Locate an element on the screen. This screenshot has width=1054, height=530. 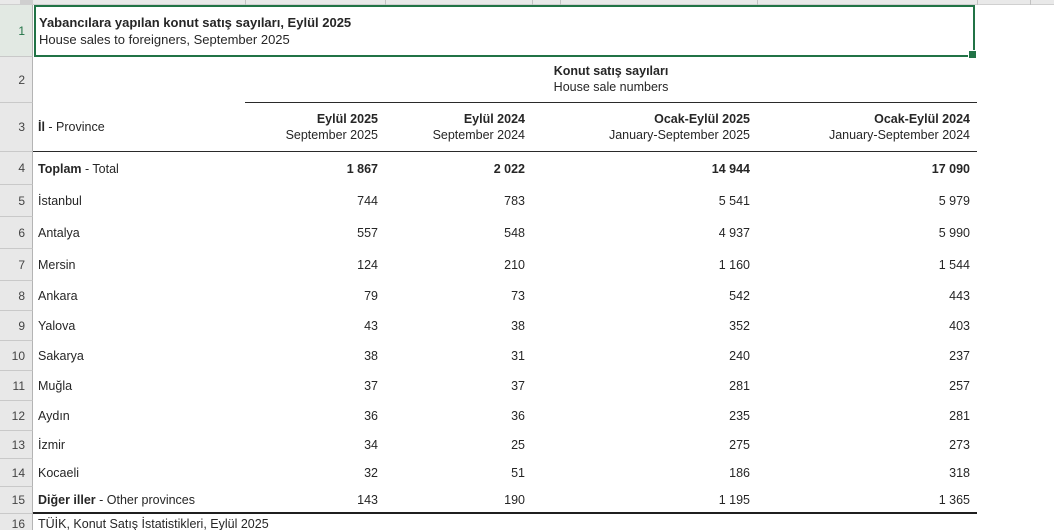
row-header-14: 14 is located at coordinates (16, 473).